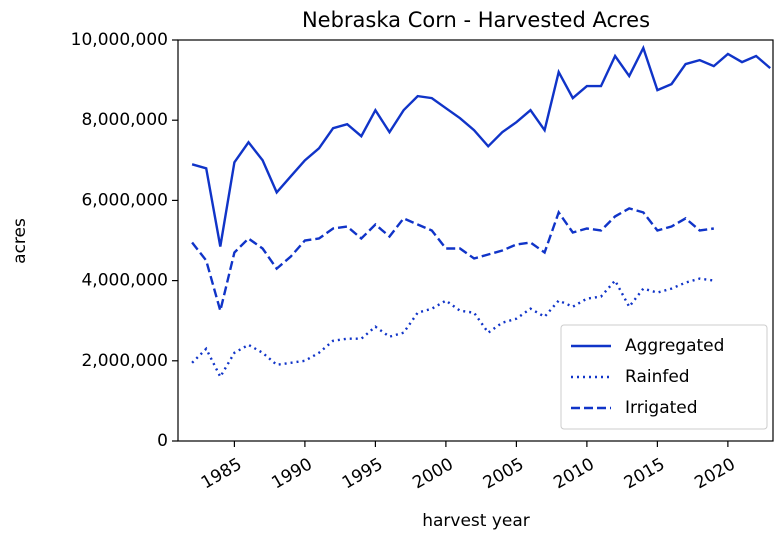 The width and height of the screenshot is (774, 537). What do you see at coordinates (124, 120) in the screenshot?
I see `y-tick-label: 8,000,000` at bounding box center [124, 120].